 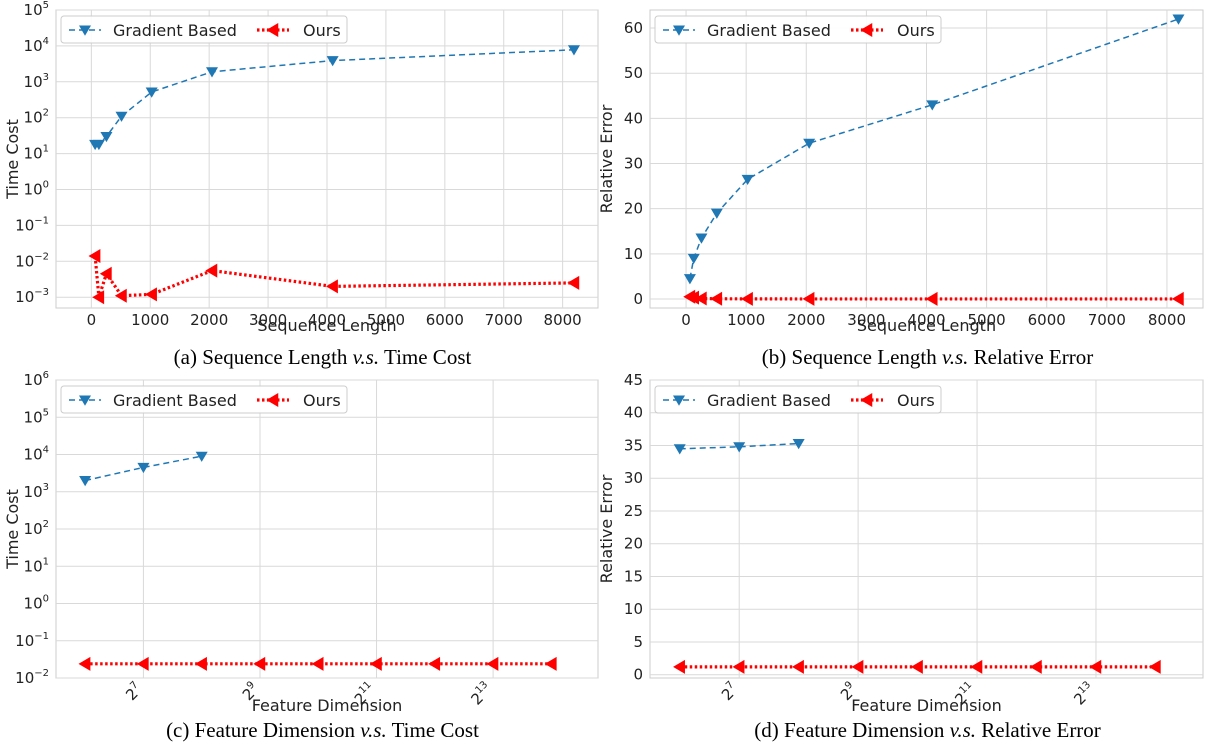 I want to click on y-tick-label: 5, so click(x=638, y=642).